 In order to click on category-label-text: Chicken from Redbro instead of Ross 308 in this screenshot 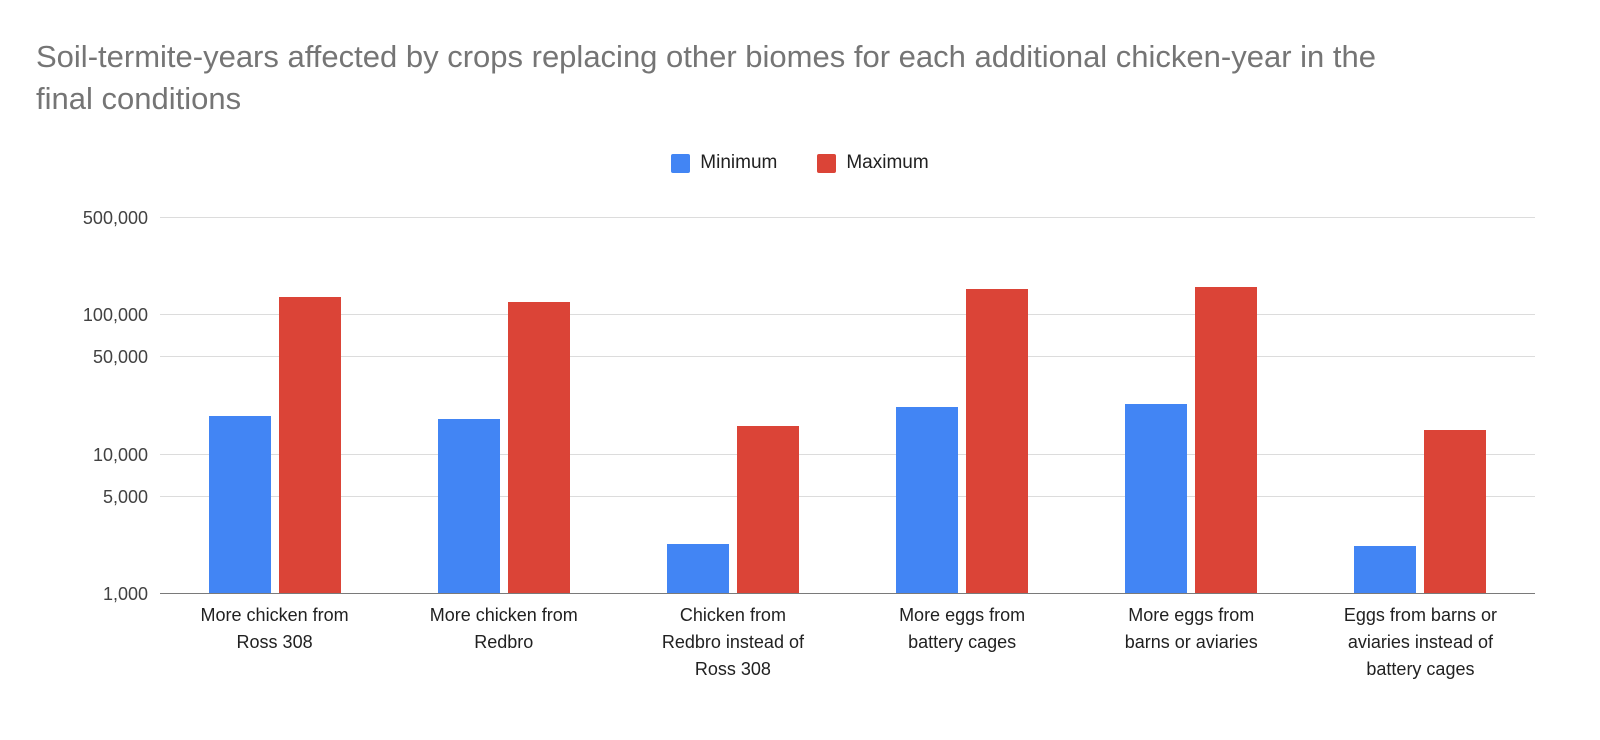, I will do `click(732, 642)`.